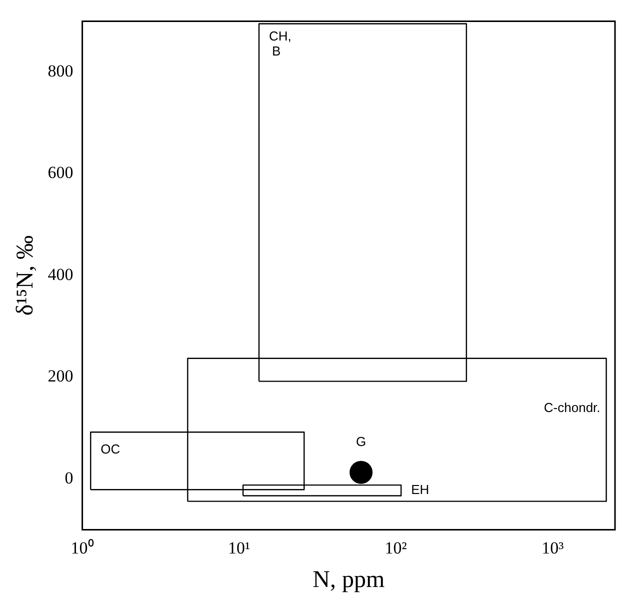  What do you see at coordinates (82, 548) in the screenshot?
I see `x-tick-label: 10⁰` at bounding box center [82, 548].